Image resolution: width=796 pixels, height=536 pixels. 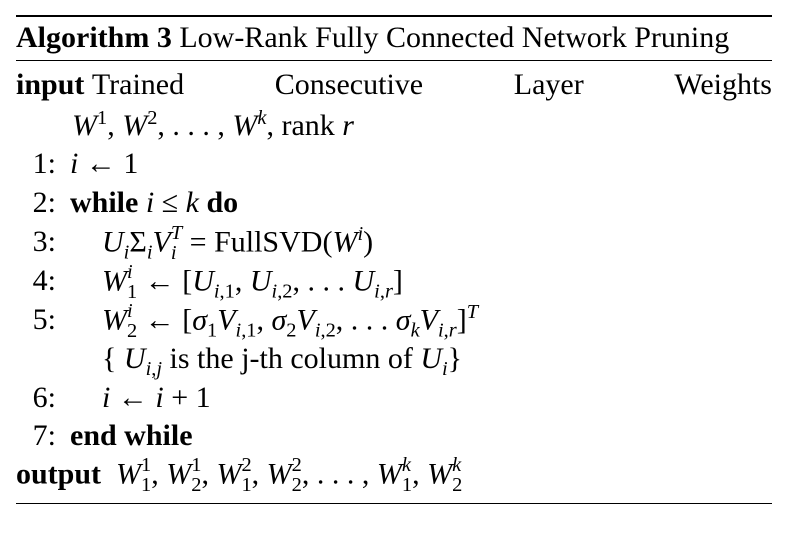 I want to click on algo-line-6: 6: i ← i + 1, so click(x=113, y=398).